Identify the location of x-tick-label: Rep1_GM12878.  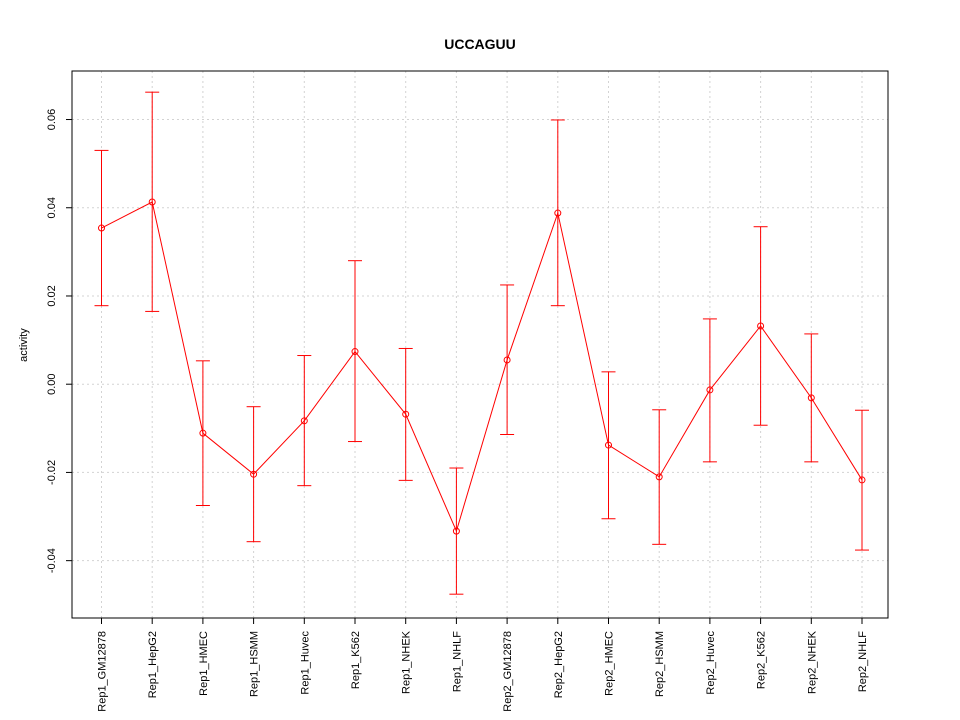
(103, 671).